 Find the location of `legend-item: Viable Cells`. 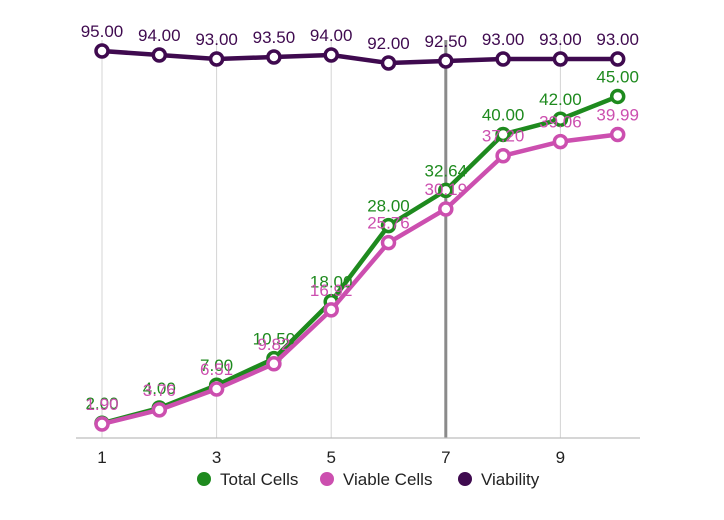

legend-item: Viable Cells is located at coordinates (376, 479).